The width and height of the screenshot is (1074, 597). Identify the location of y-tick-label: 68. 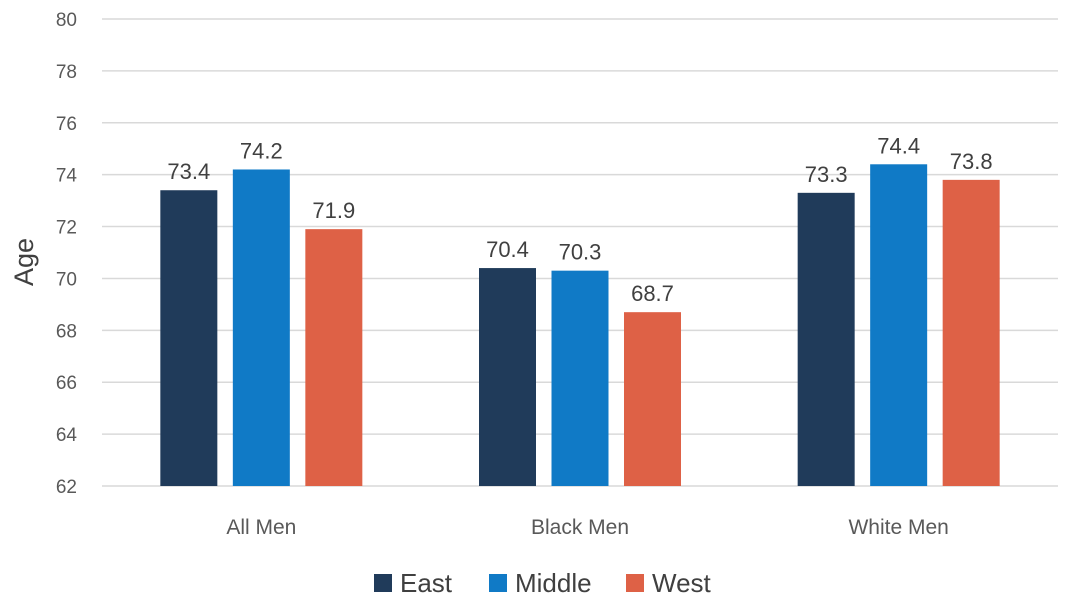
(66, 331).